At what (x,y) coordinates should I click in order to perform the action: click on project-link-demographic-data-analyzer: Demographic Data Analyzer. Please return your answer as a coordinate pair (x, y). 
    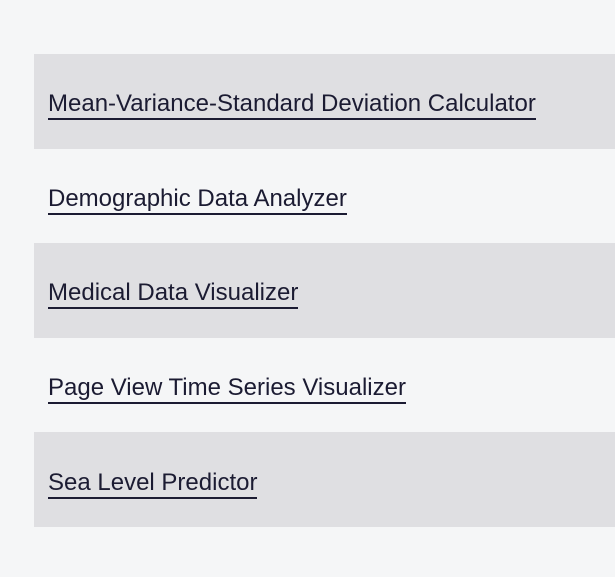
    Looking at the image, I should click on (197, 200).